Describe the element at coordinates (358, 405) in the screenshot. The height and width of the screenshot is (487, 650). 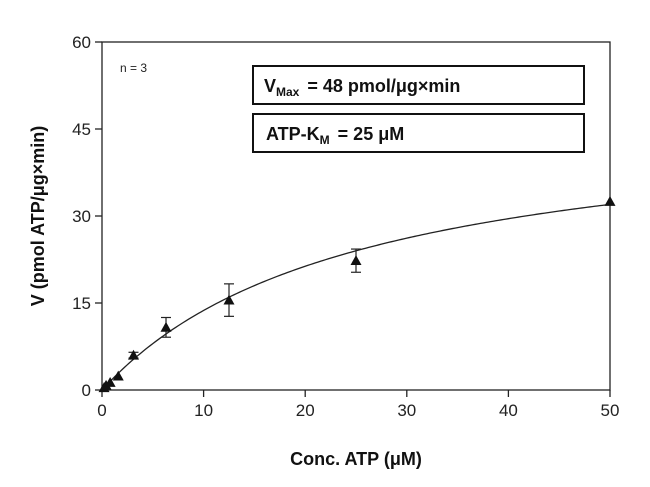
I see `x-axis-ticks: 0 10 20 30 40 50` at that location.